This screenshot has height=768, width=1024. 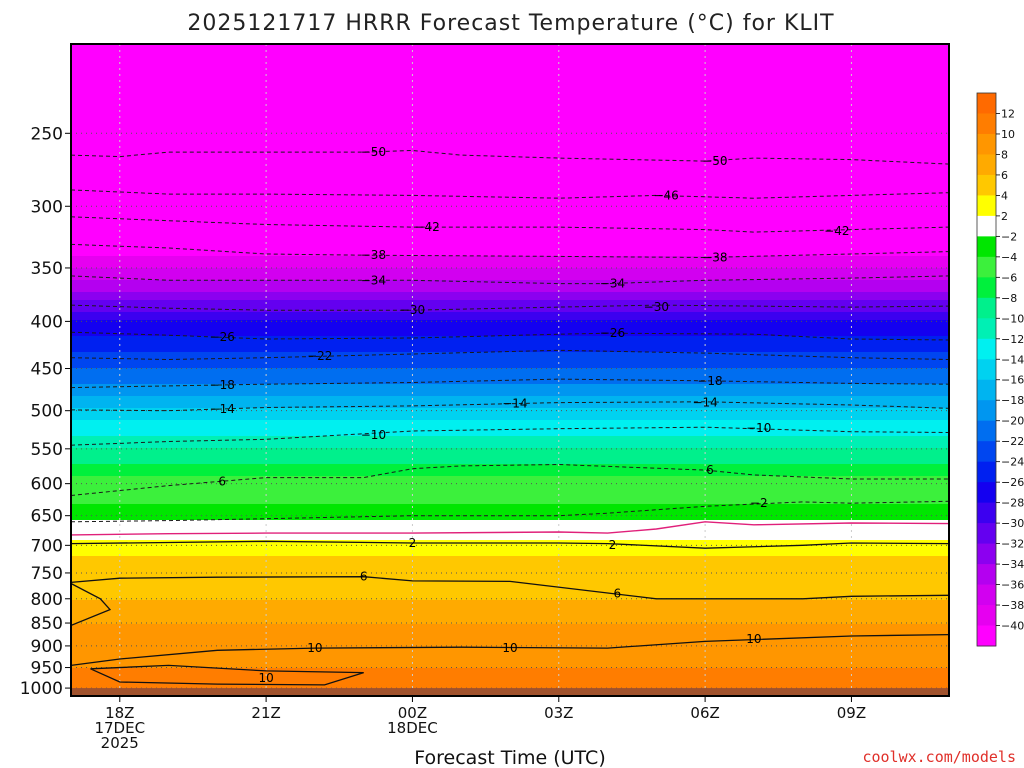 I want to click on colorbar-label: −36, so click(x=1012, y=585).